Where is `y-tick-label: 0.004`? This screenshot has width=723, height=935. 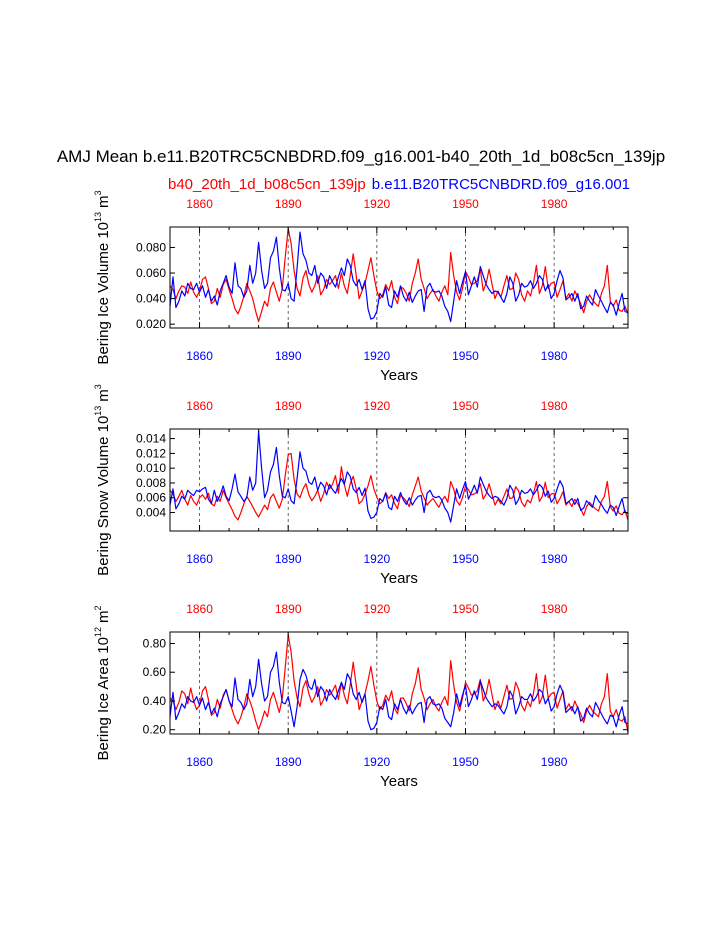
y-tick-label: 0.004 is located at coordinates (151, 513).